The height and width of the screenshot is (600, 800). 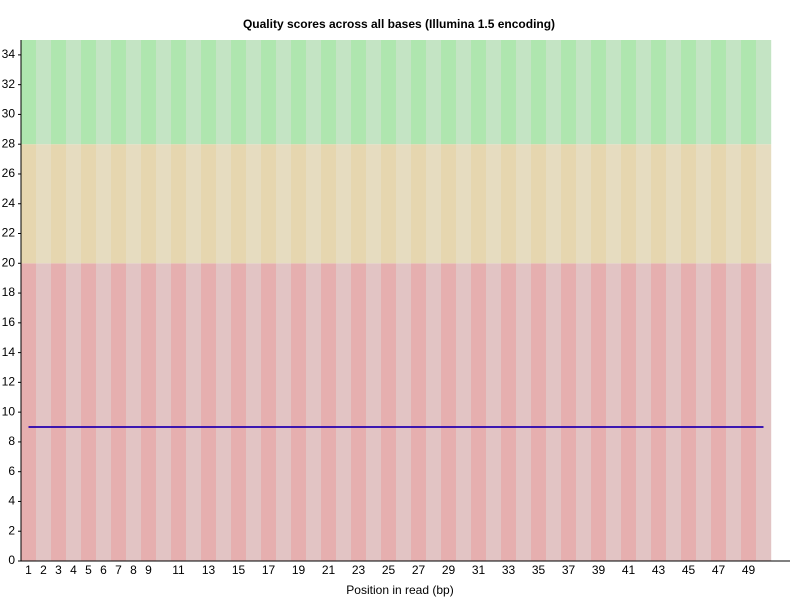 What do you see at coordinates (659, 570) in the screenshot?
I see `x-tick-label: 43` at bounding box center [659, 570].